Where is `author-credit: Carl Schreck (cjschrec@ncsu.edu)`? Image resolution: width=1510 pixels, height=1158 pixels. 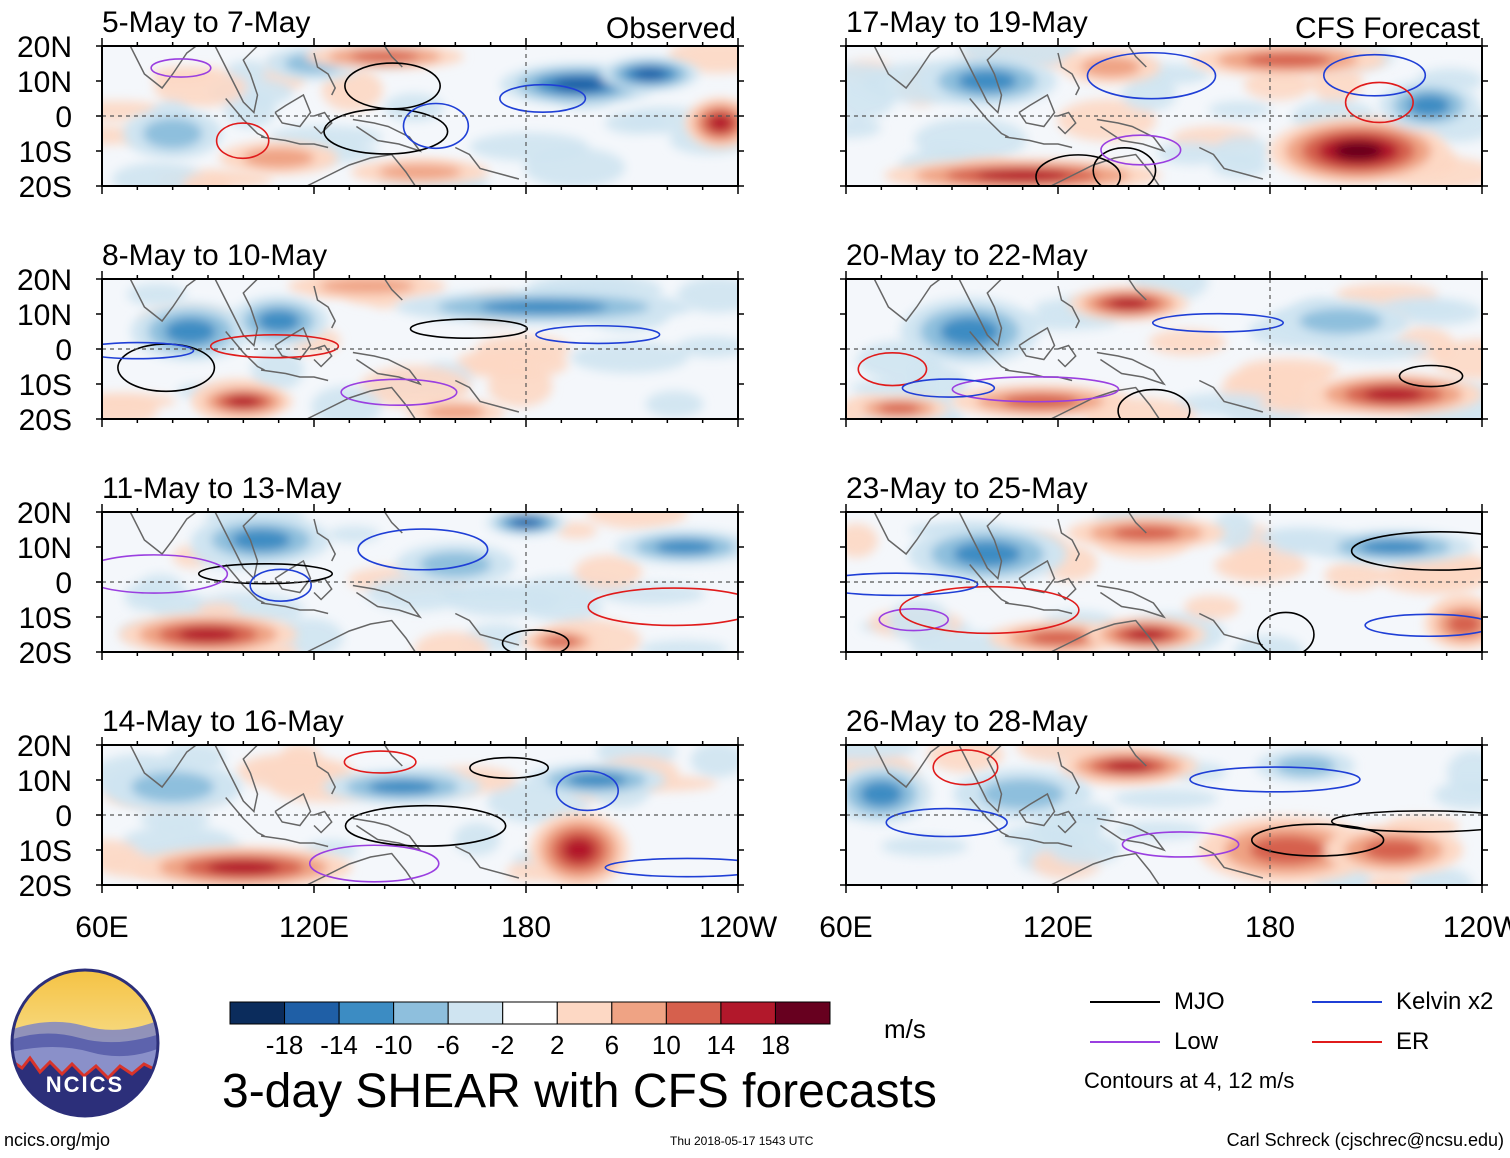
author-credit: Carl Schreck (cjschrec@ncsu.edu) is located at coordinates (1365, 1140).